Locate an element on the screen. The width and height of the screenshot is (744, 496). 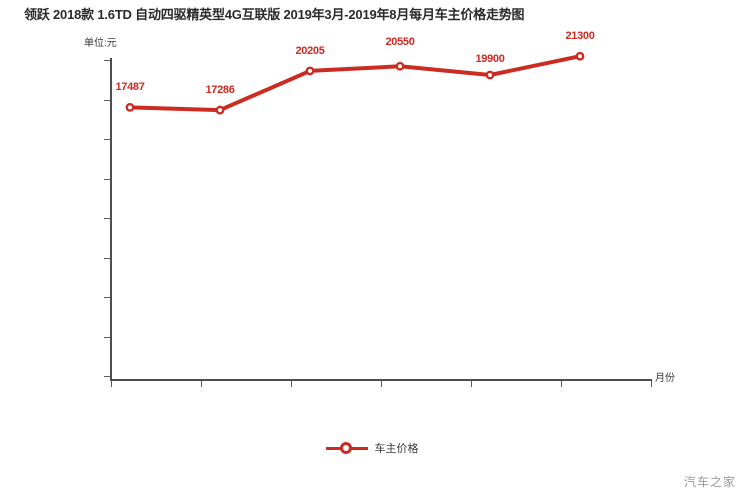
y-axis-line is located at coordinates (111, 219).